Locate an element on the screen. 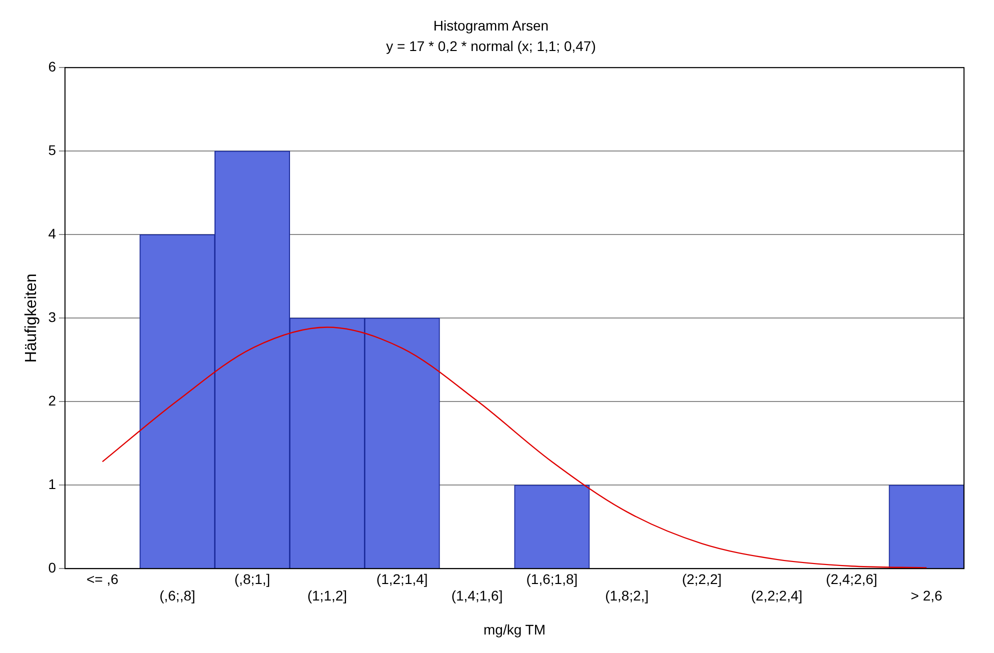 The width and height of the screenshot is (994, 653). y-tick-label: 4 is located at coordinates (52, 233).